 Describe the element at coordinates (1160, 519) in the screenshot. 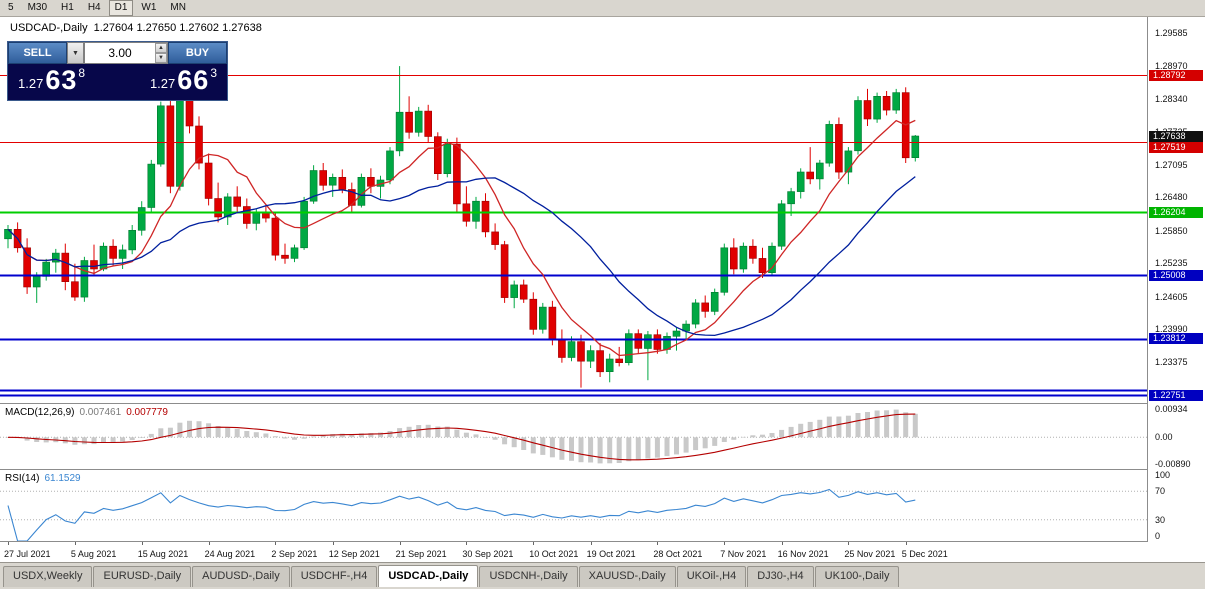

I see `rsi-tick: 30` at that location.